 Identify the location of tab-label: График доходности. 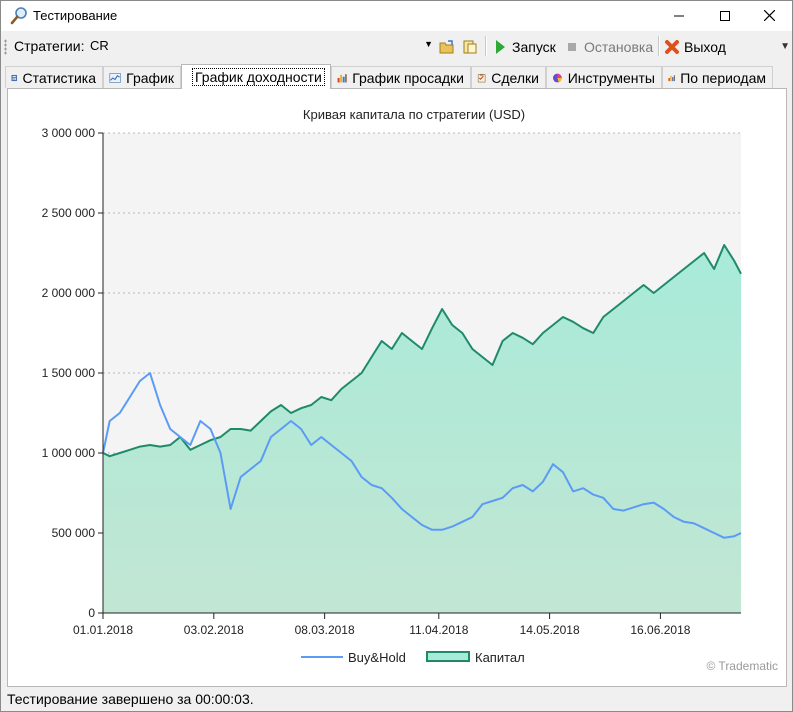
(258, 77).